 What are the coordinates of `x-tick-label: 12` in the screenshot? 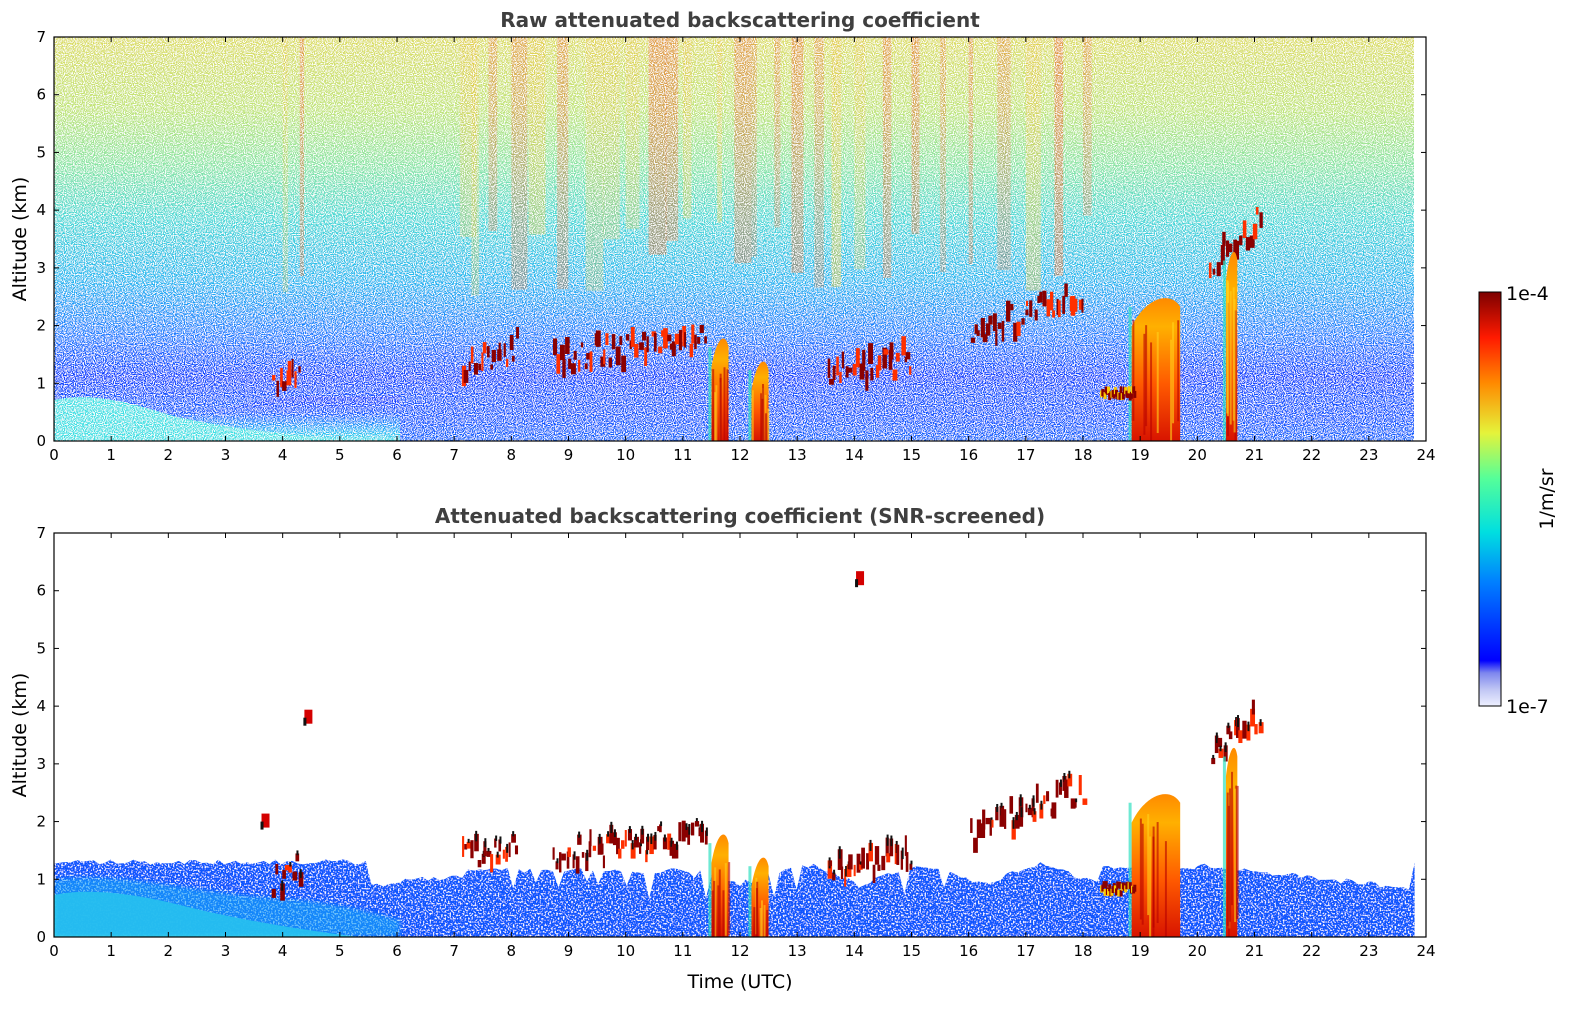 It's located at (739, 951).